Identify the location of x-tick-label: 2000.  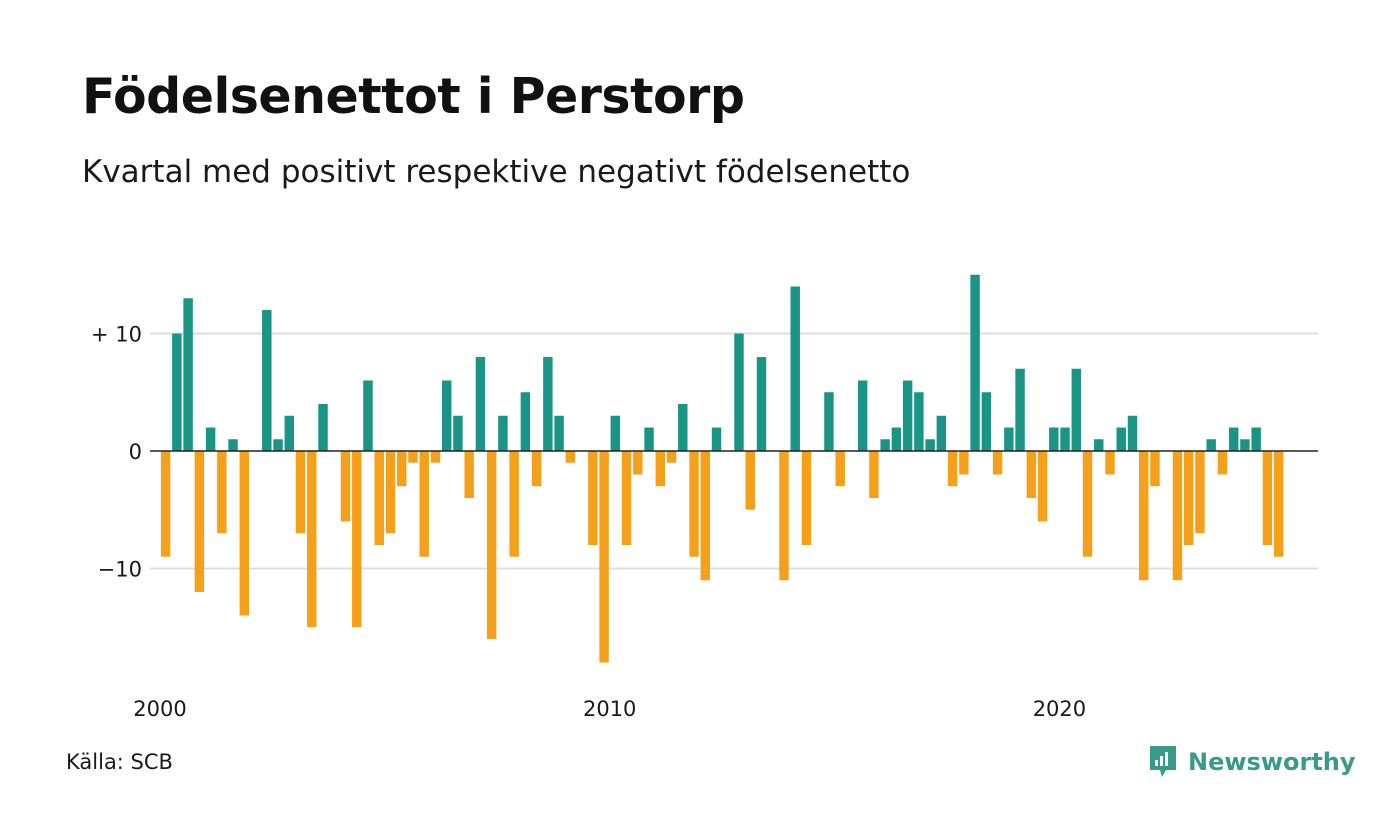
(159, 709).